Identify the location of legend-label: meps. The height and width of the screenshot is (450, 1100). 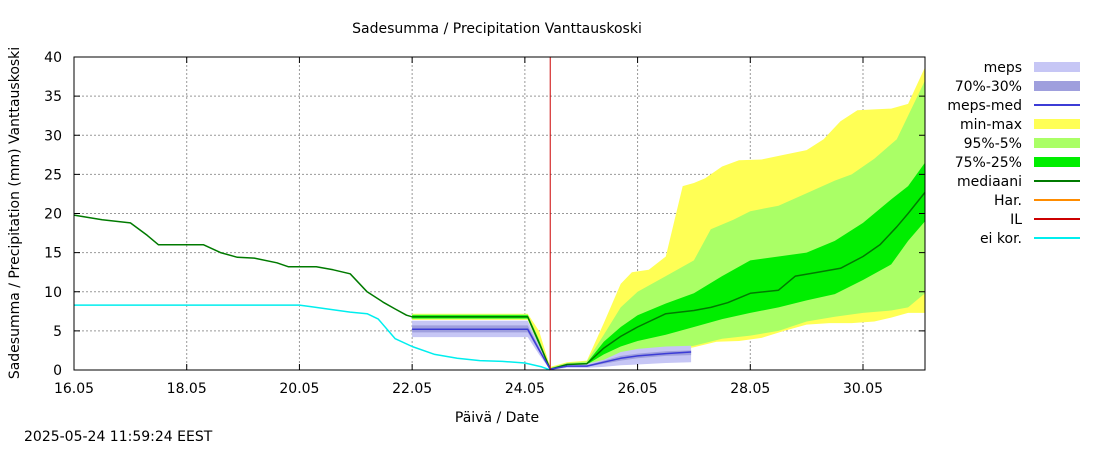
(1003, 68).